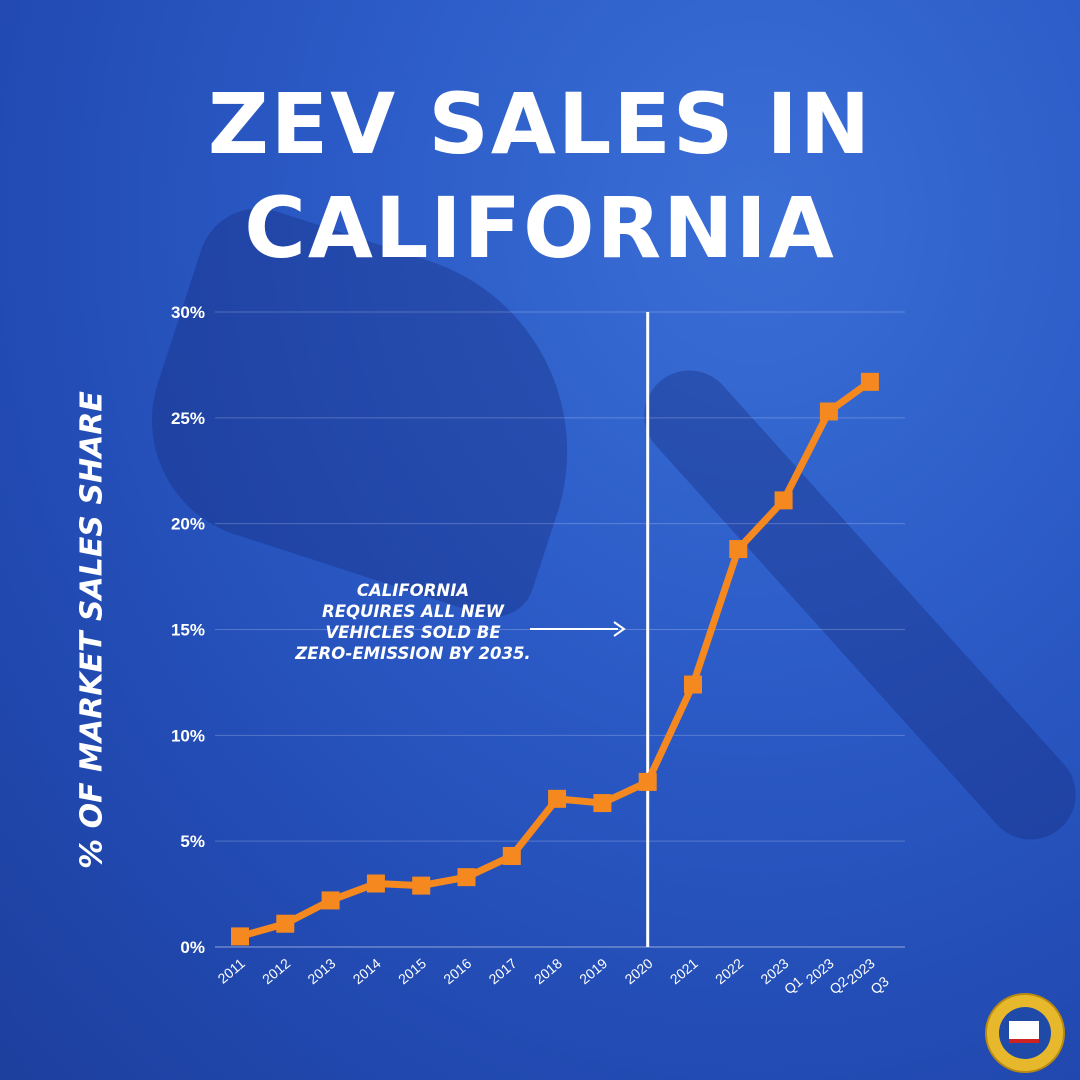 This screenshot has height=1080, width=1080. Describe the element at coordinates (413, 611) in the screenshot. I see `annotation-line: REQUIRES ALL NEW` at that location.